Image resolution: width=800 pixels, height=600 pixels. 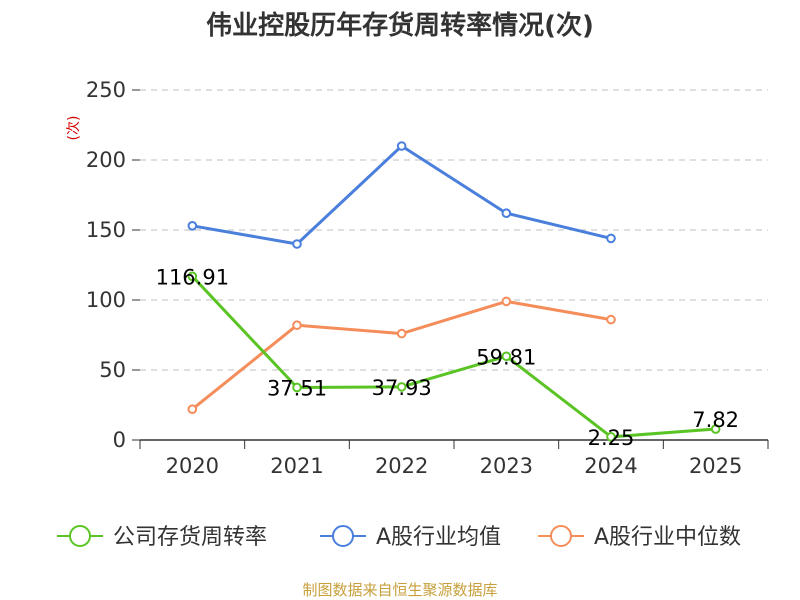 I want to click on x-axis-ticks: 2020 2021 2022 2023 2024 2025, so click(x=454, y=466).